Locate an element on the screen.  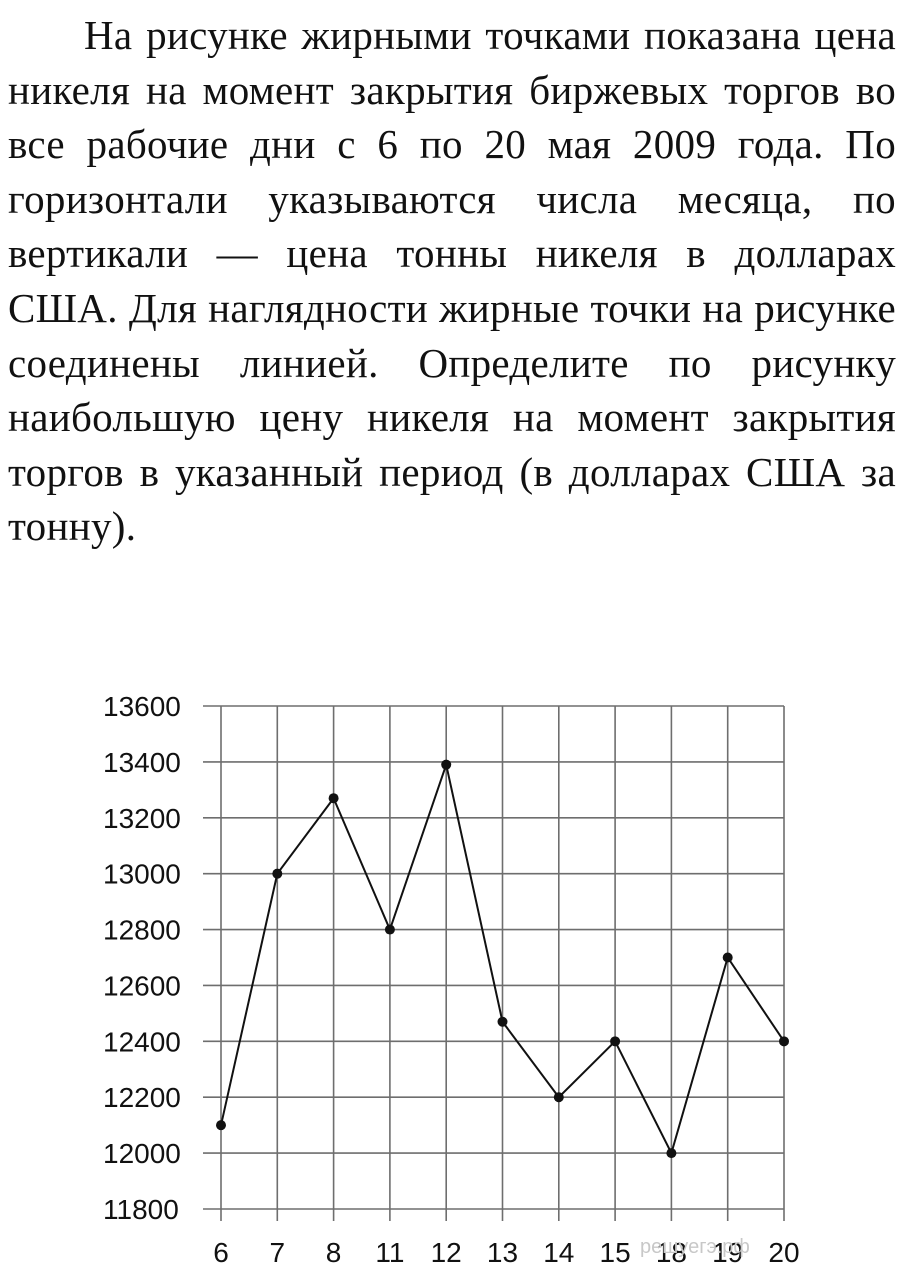
x-tick-label: 6 is located at coordinates (221, 1252).